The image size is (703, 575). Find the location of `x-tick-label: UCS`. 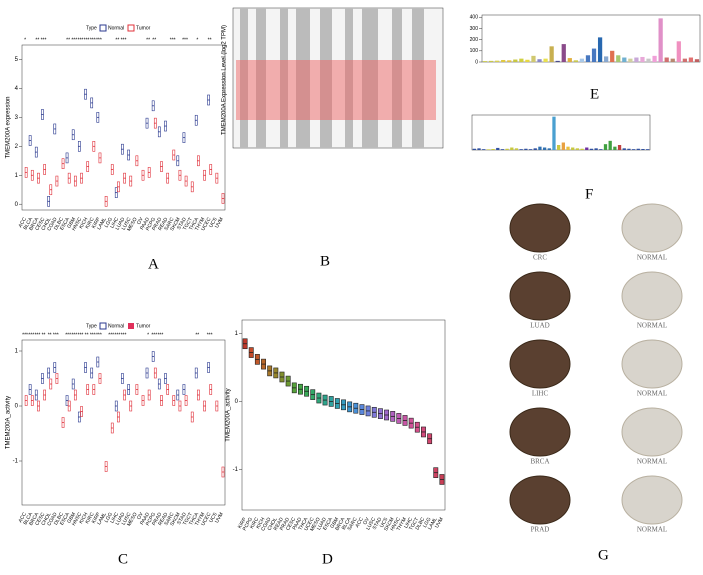

x-tick-label: UCS is located at coordinates (213, 517).